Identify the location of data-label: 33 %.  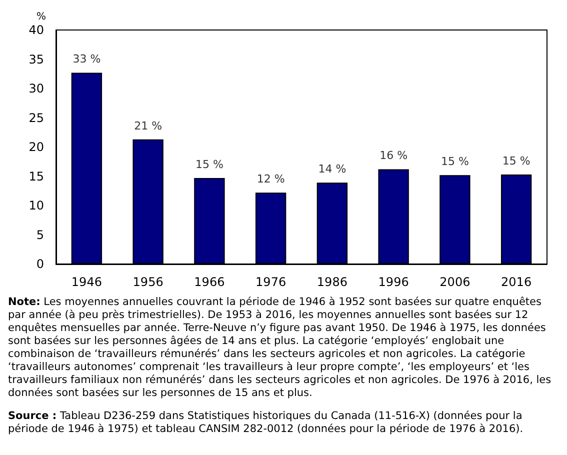
(86, 59).